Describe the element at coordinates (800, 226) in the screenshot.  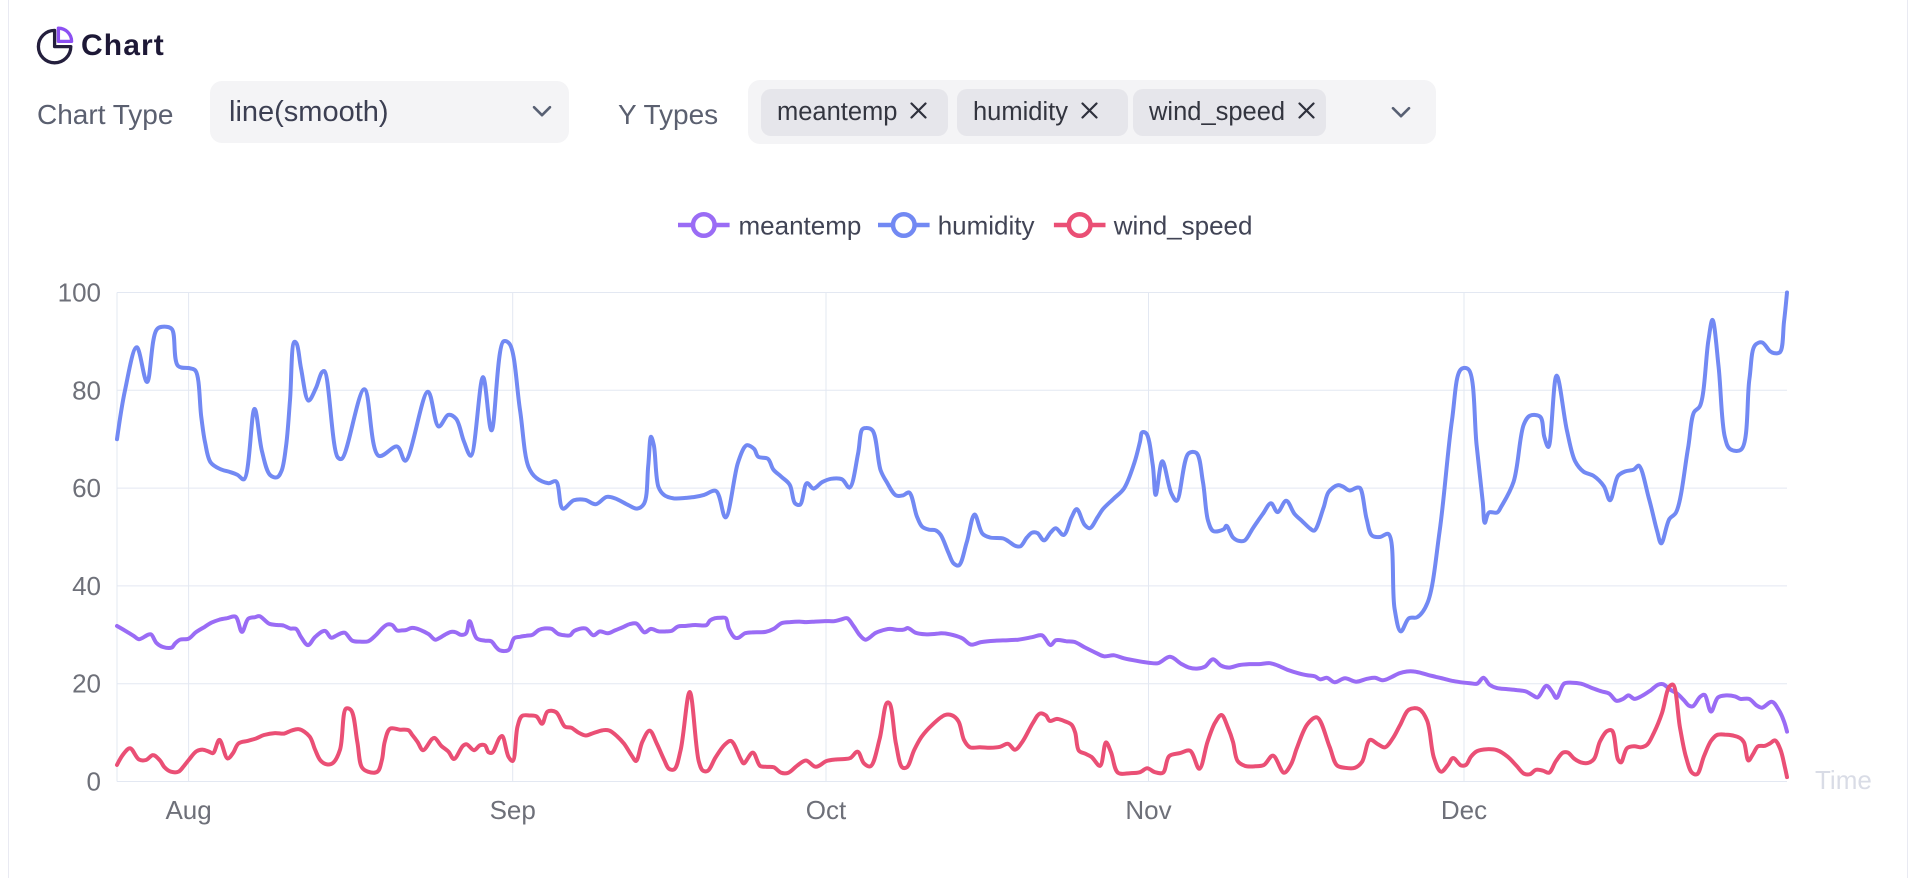
I see `svg-text: meantemp` at that location.